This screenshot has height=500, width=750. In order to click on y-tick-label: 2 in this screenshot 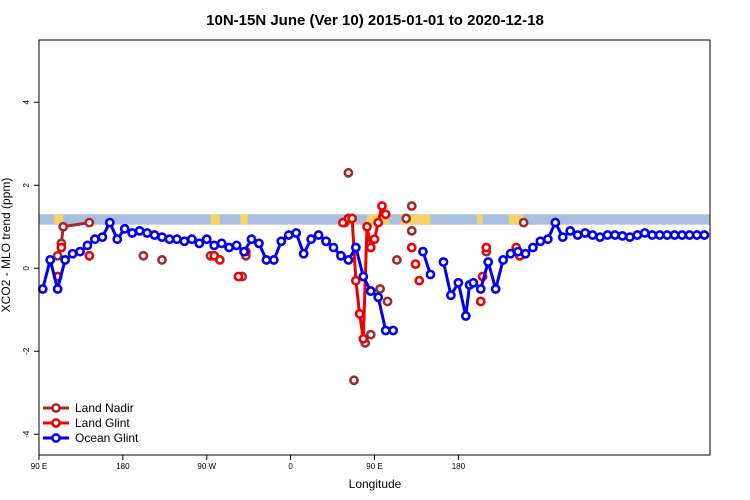, I will do `click(26, 184)`.